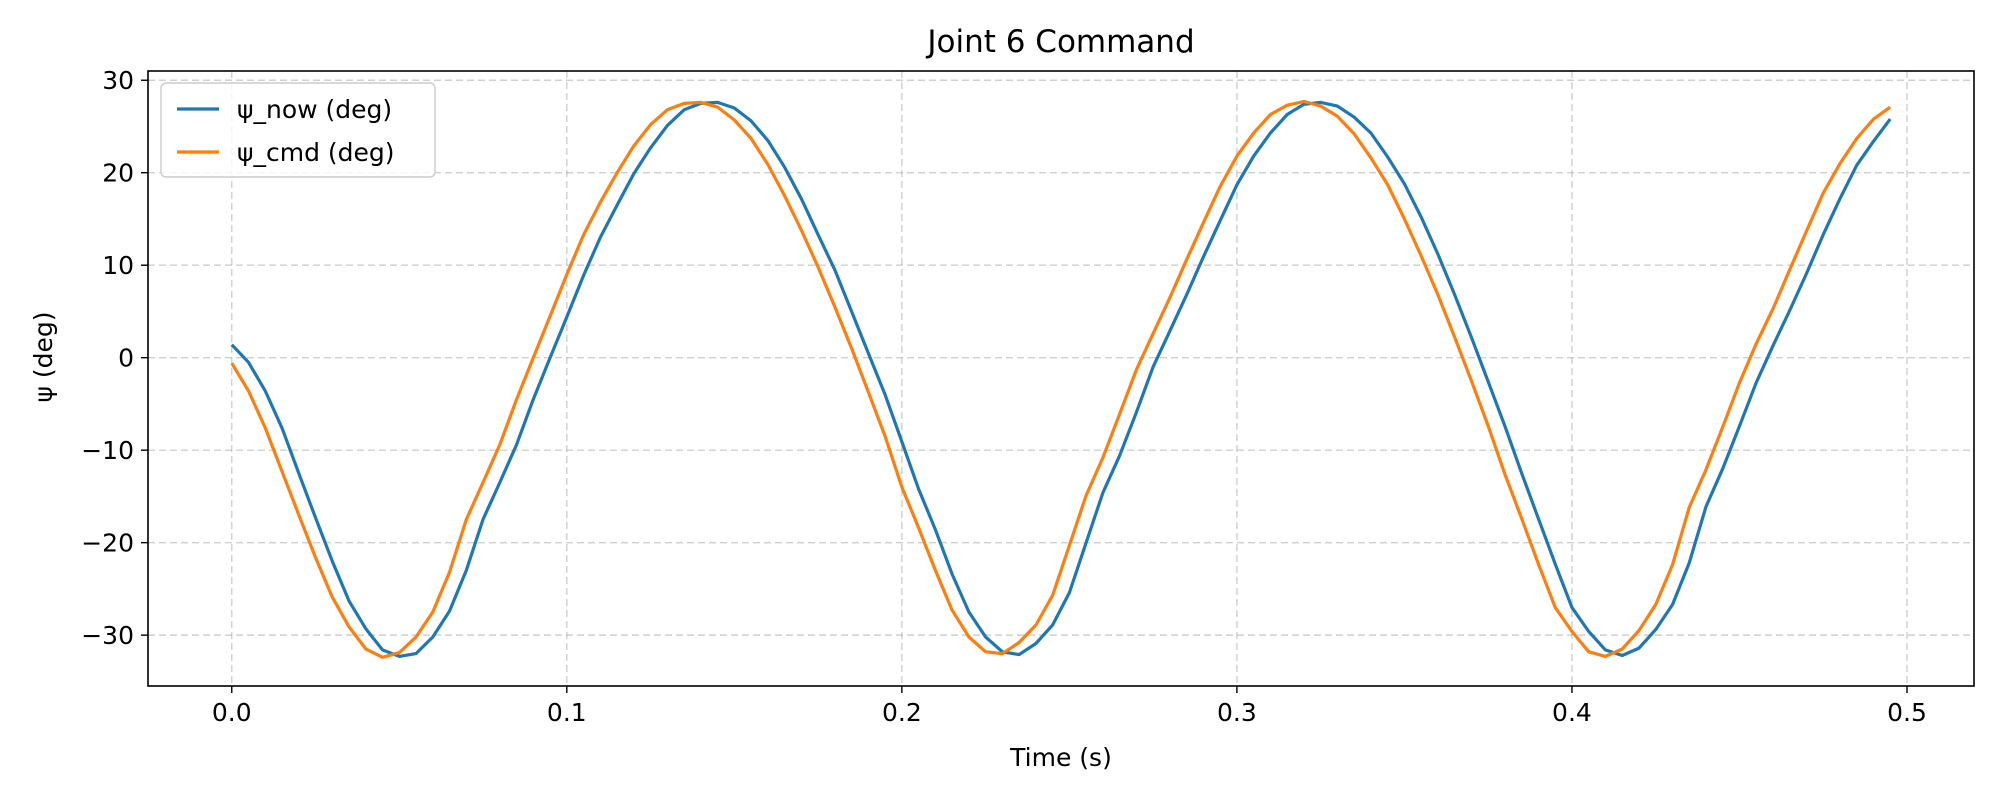  Describe the element at coordinates (316, 152) in the screenshot. I see `legend-label: ψ_cmd (deg)` at that location.